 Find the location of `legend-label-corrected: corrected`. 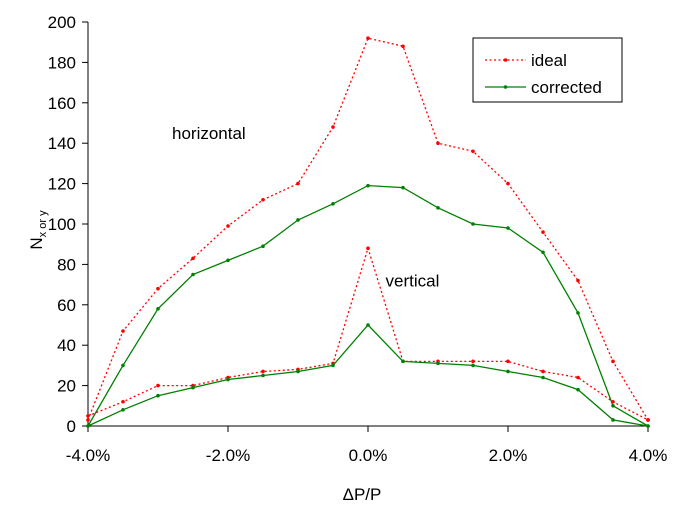

legend-label-corrected: corrected is located at coordinates (566, 87).